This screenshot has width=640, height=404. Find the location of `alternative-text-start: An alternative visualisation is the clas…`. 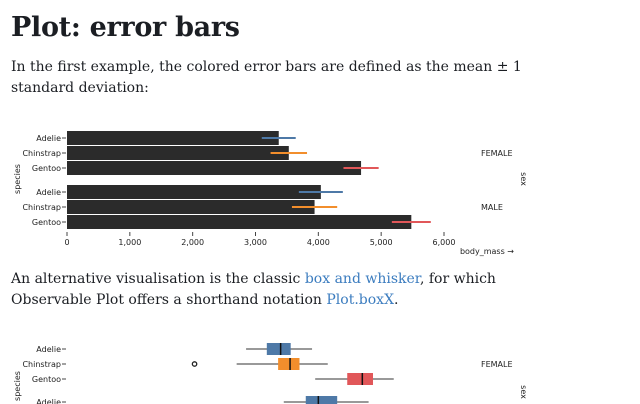

alternative-text-start: An alternative visualisation is the clas… is located at coordinates (158, 279).